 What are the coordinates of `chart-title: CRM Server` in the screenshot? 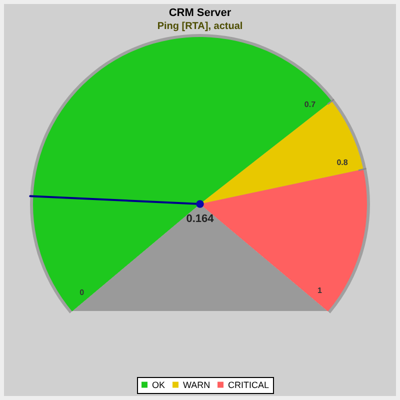 It's located at (200, 13).